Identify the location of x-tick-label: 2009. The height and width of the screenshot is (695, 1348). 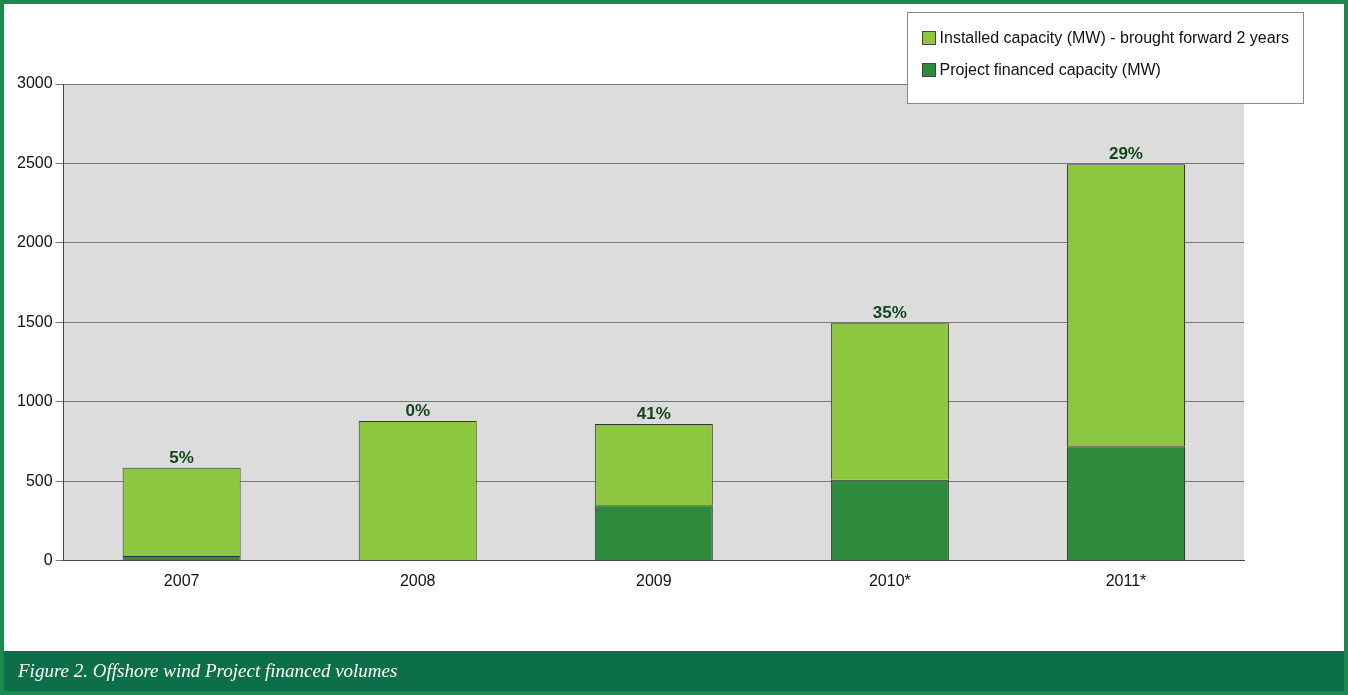
(654, 580).